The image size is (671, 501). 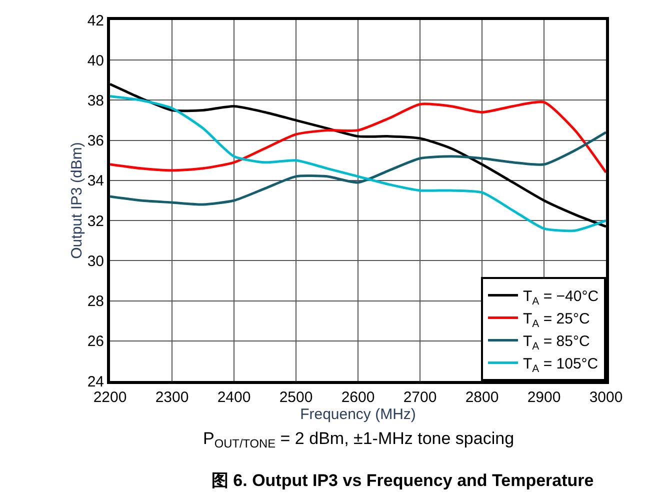 What do you see at coordinates (420, 397) in the screenshot?
I see `x-tick-label: 2700` at bounding box center [420, 397].